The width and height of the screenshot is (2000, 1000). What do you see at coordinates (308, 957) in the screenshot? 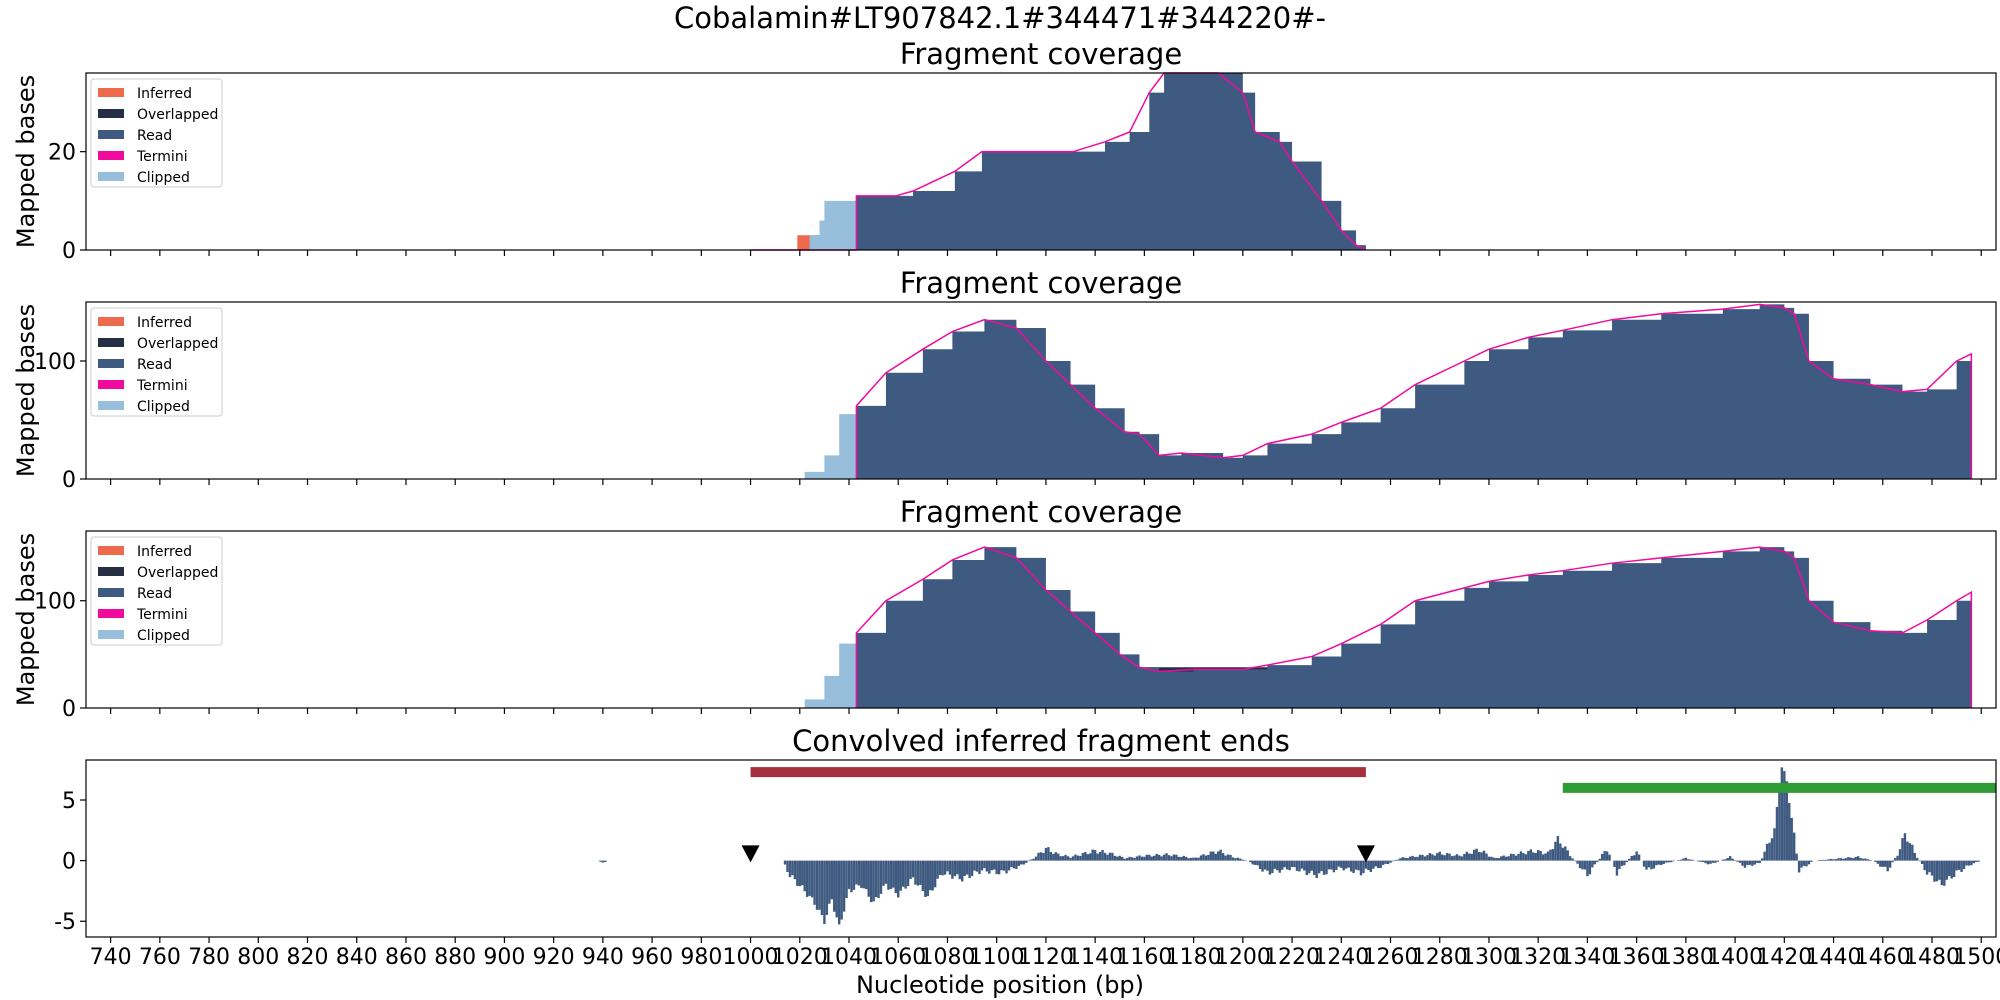
I see `x-tick-label: 820` at bounding box center [308, 957].